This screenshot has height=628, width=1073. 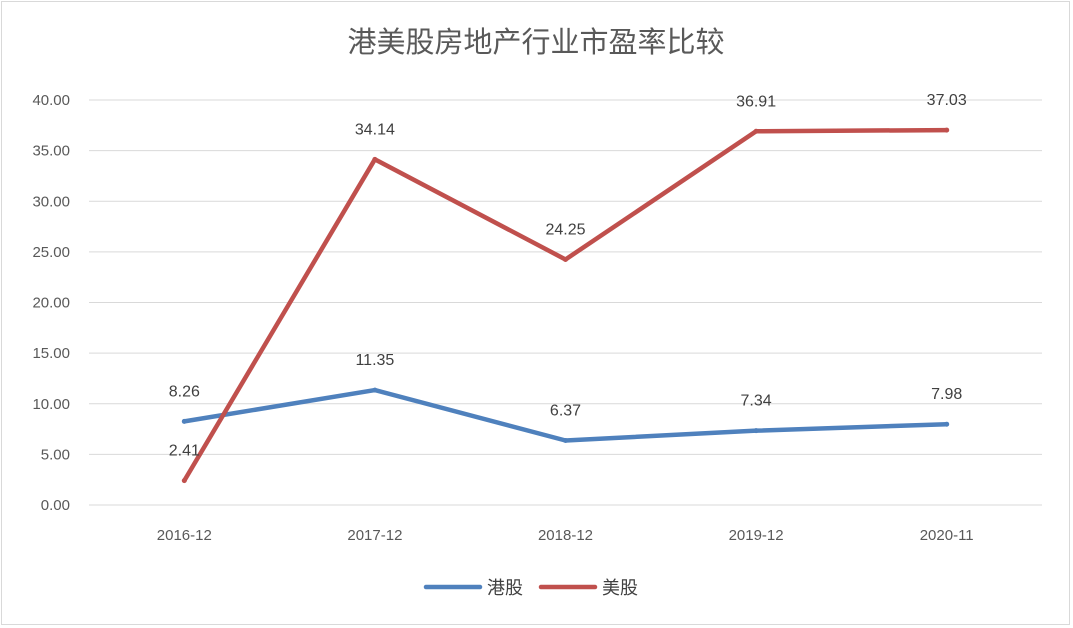 What do you see at coordinates (620, 588) in the screenshot?
I see `legend-label: 美股` at bounding box center [620, 588].